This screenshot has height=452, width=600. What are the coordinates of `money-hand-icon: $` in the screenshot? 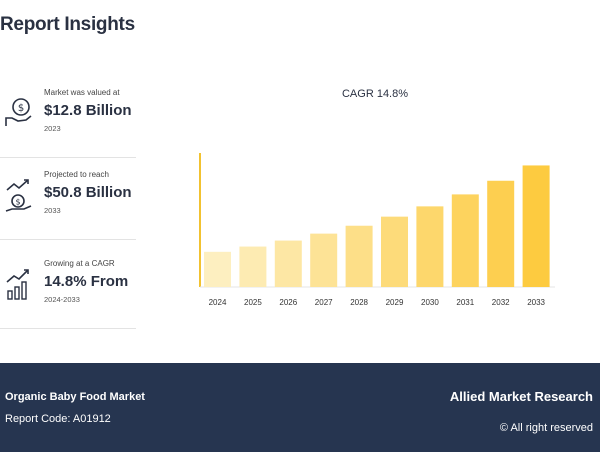 It's located at (18, 112).